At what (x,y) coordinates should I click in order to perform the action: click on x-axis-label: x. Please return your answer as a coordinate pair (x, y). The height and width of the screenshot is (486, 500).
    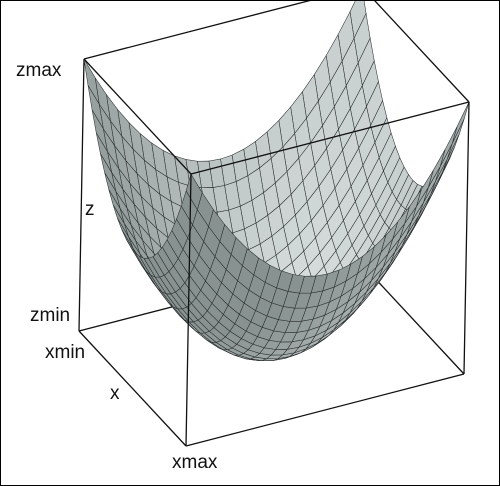
    Looking at the image, I should click on (115, 393).